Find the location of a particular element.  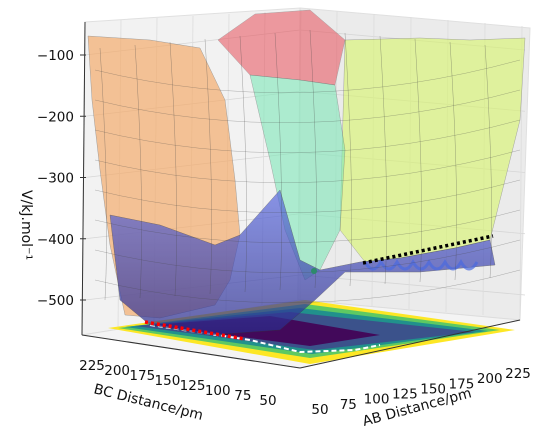

x-tick-label: 225 is located at coordinates (518, 374).